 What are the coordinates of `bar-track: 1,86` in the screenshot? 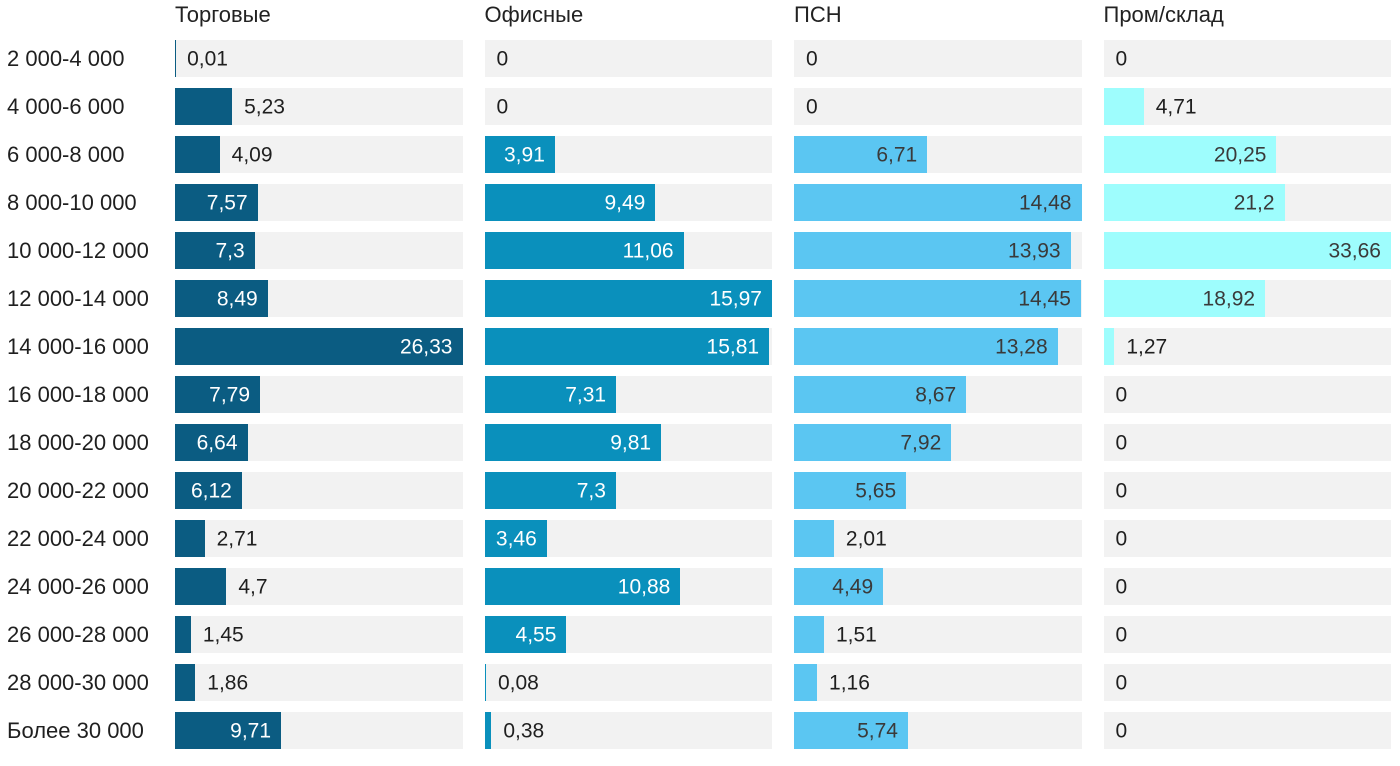 It's located at (319, 682).